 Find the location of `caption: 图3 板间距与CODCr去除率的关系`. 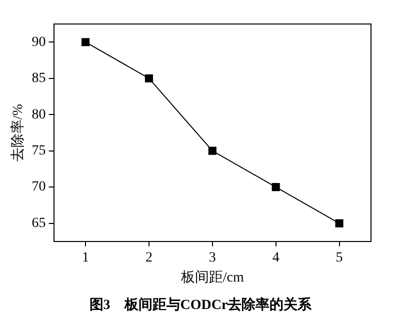

caption: 图3 板间距与CODCr去除率的关系 is located at coordinates (200, 305).